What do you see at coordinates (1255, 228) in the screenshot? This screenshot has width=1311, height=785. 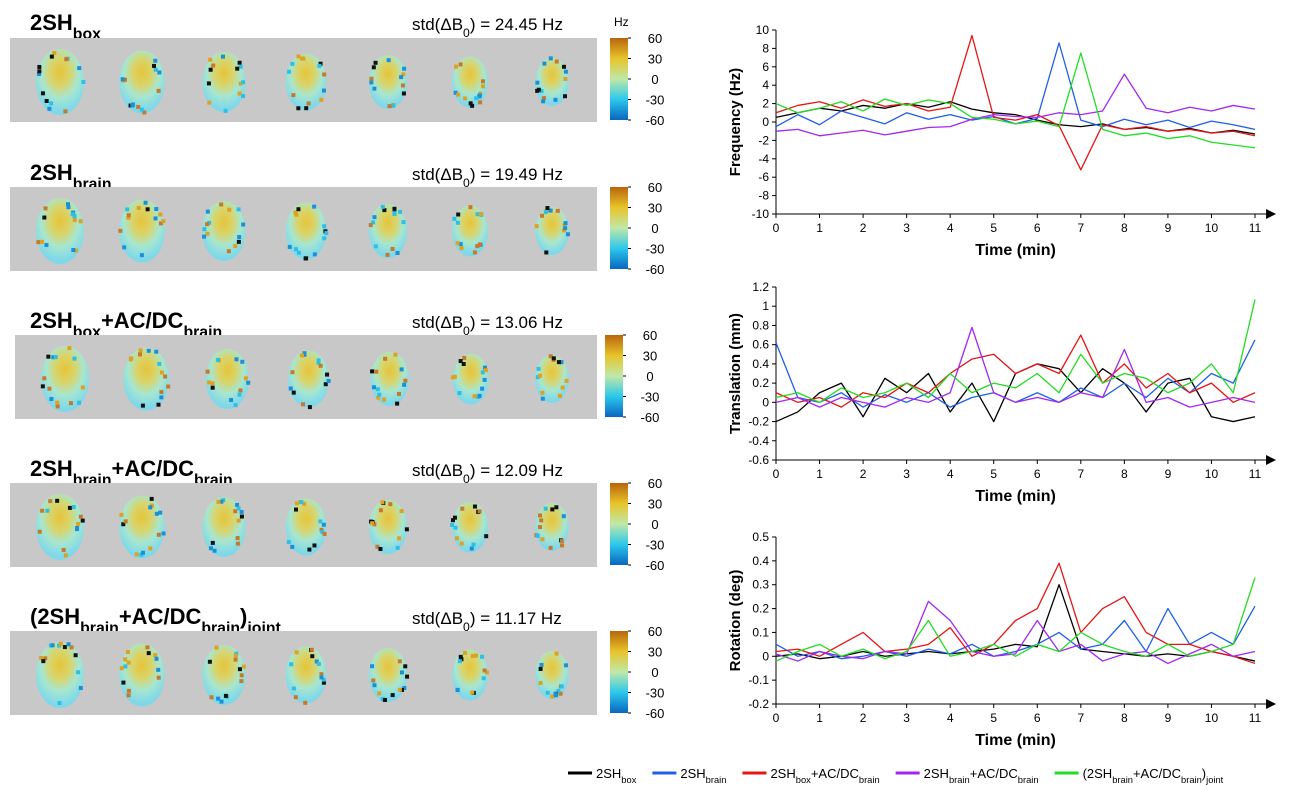 I see `x-tick-label: 11` at bounding box center [1255, 228].